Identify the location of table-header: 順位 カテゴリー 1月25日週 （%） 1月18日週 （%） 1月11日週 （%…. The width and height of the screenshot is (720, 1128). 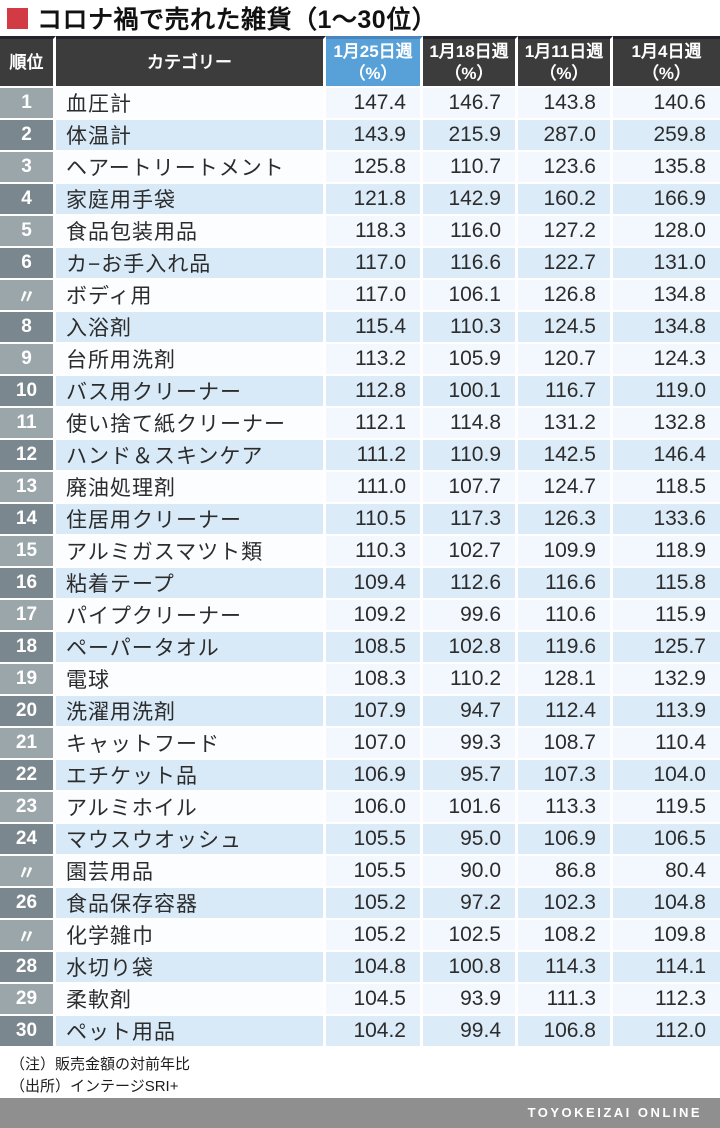
(360, 62).